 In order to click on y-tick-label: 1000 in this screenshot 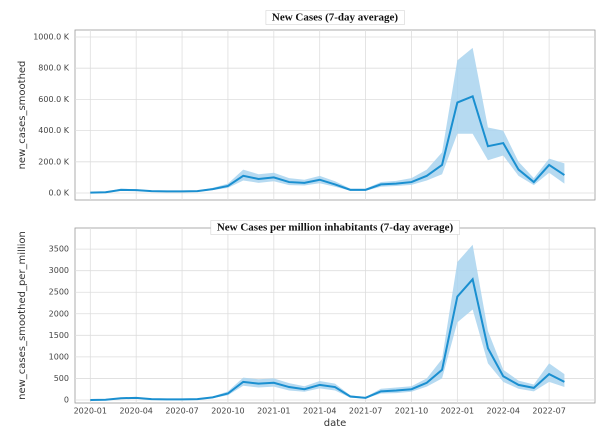, I will do `click(59, 356)`.